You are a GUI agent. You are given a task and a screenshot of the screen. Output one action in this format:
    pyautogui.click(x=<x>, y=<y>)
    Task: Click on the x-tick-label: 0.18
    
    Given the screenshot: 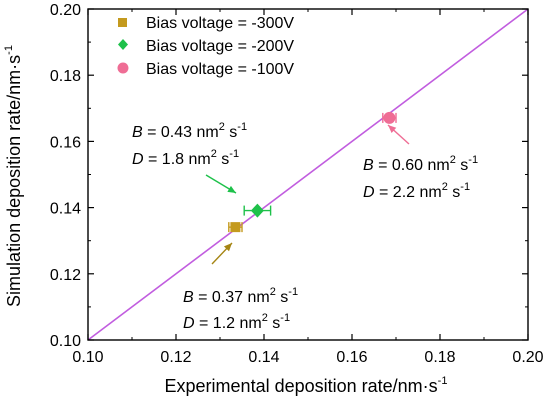 What is the action you would take?
    pyautogui.click(x=439, y=357)
    